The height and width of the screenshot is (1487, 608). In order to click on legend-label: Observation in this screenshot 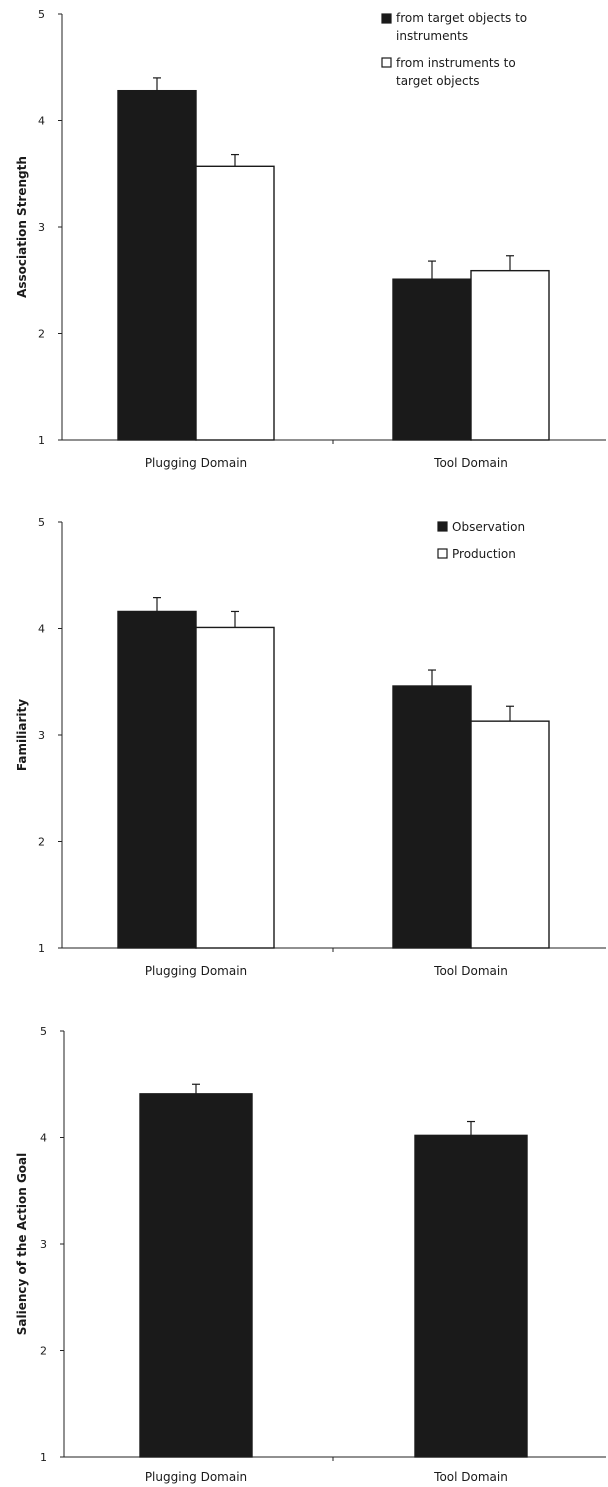, I will do `click(488, 527)`.